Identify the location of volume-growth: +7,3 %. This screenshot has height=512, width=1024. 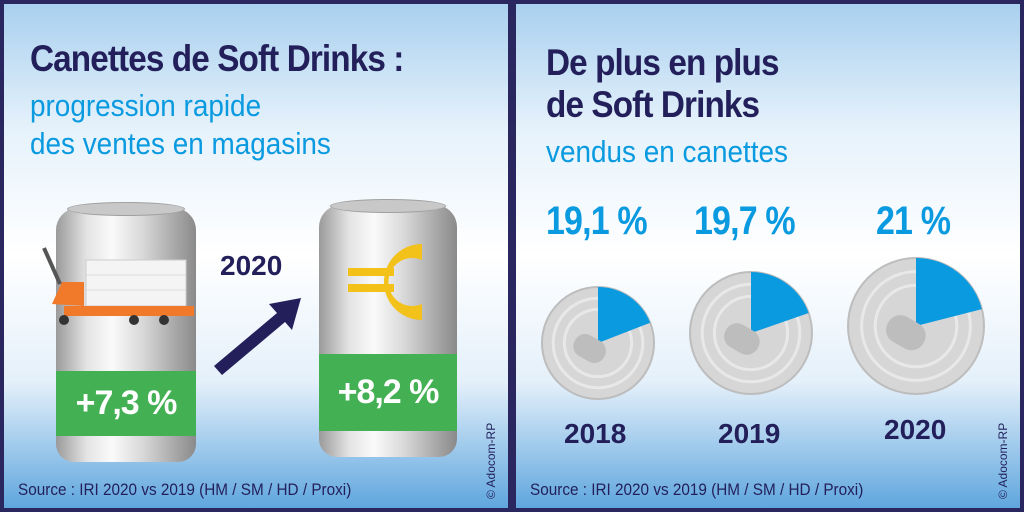
(126, 403).